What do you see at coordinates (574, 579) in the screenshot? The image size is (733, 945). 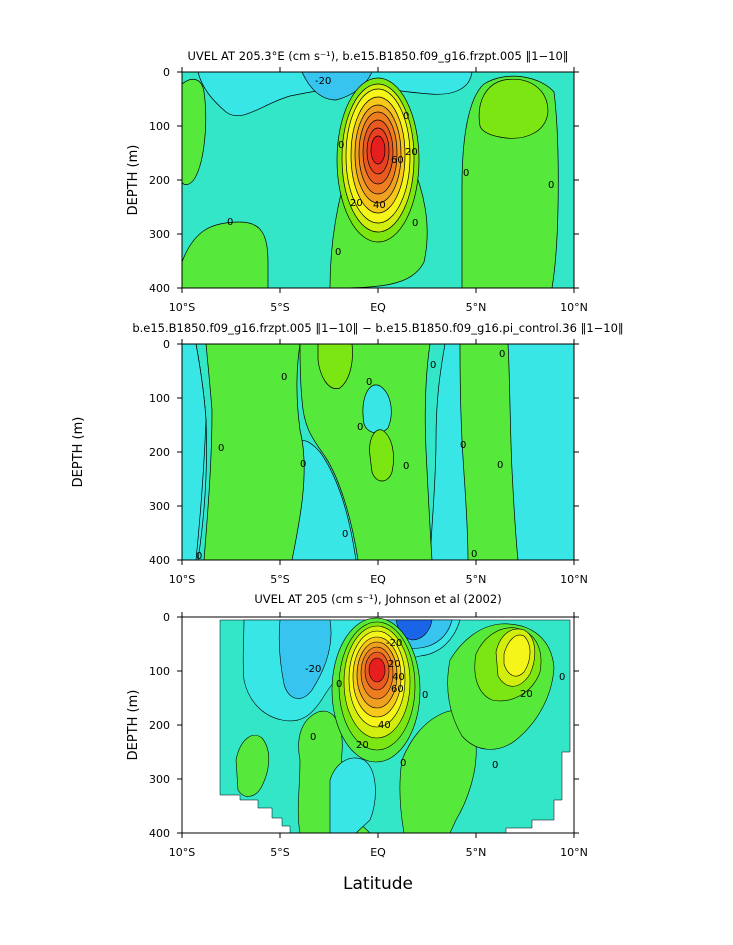 I see `panel-2-x-tick-label: 10°N` at bounding box center [574, 579].